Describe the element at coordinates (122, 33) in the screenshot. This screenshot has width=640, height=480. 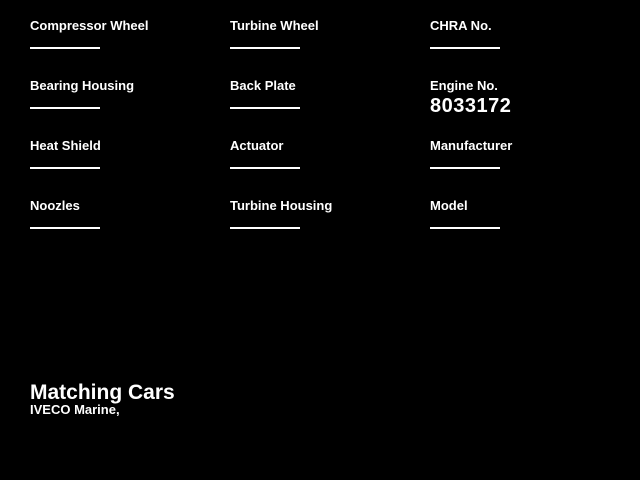
I see `field-compressor-wheel: Compressor Wheel` at that location.